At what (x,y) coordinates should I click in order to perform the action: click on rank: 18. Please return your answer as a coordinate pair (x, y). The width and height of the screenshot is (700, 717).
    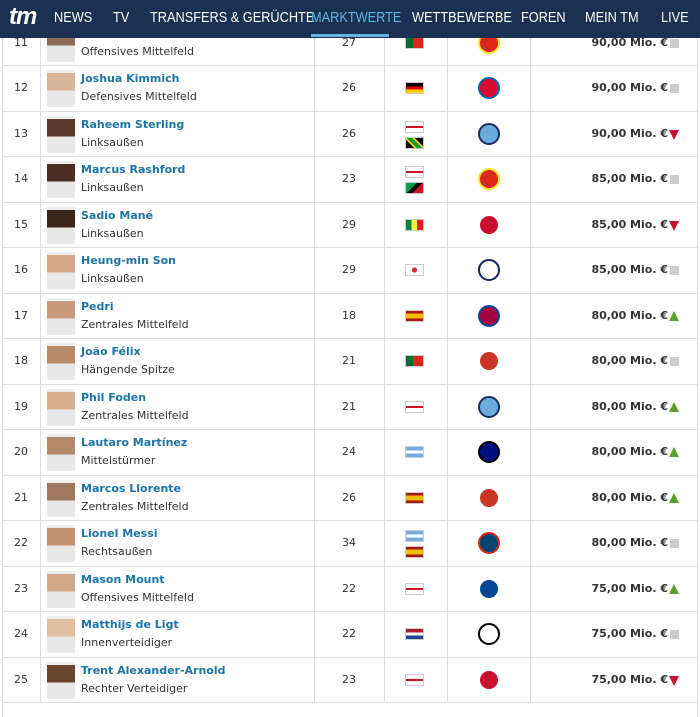
    Looking at the image, I should click on (21, 360).